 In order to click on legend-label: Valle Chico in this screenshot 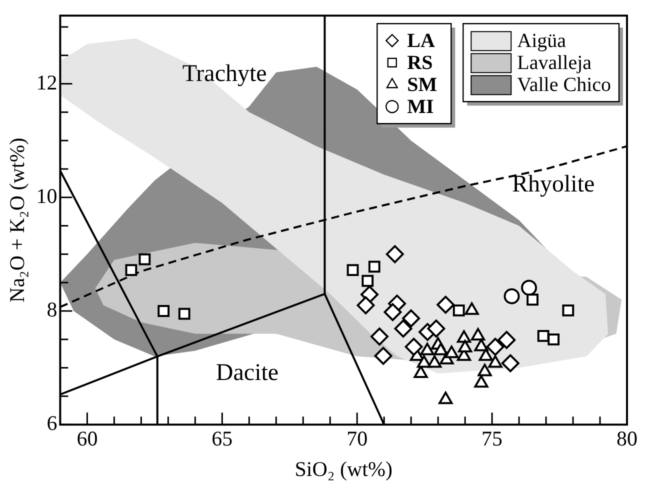, I will do `click(564, 85)`.